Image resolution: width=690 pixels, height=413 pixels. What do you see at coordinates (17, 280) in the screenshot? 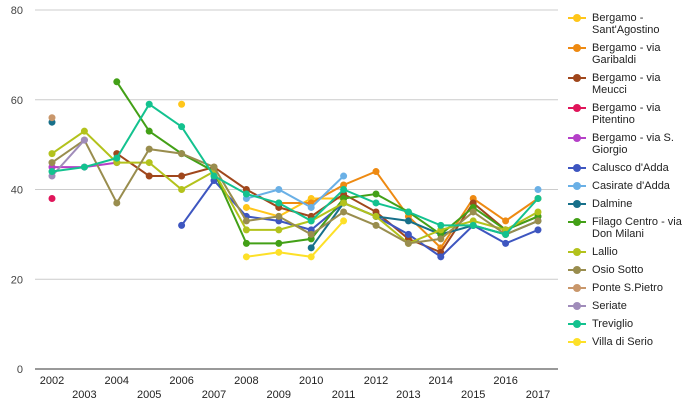
I see `y-tick-label: 20` at bounding box center [17, 280].